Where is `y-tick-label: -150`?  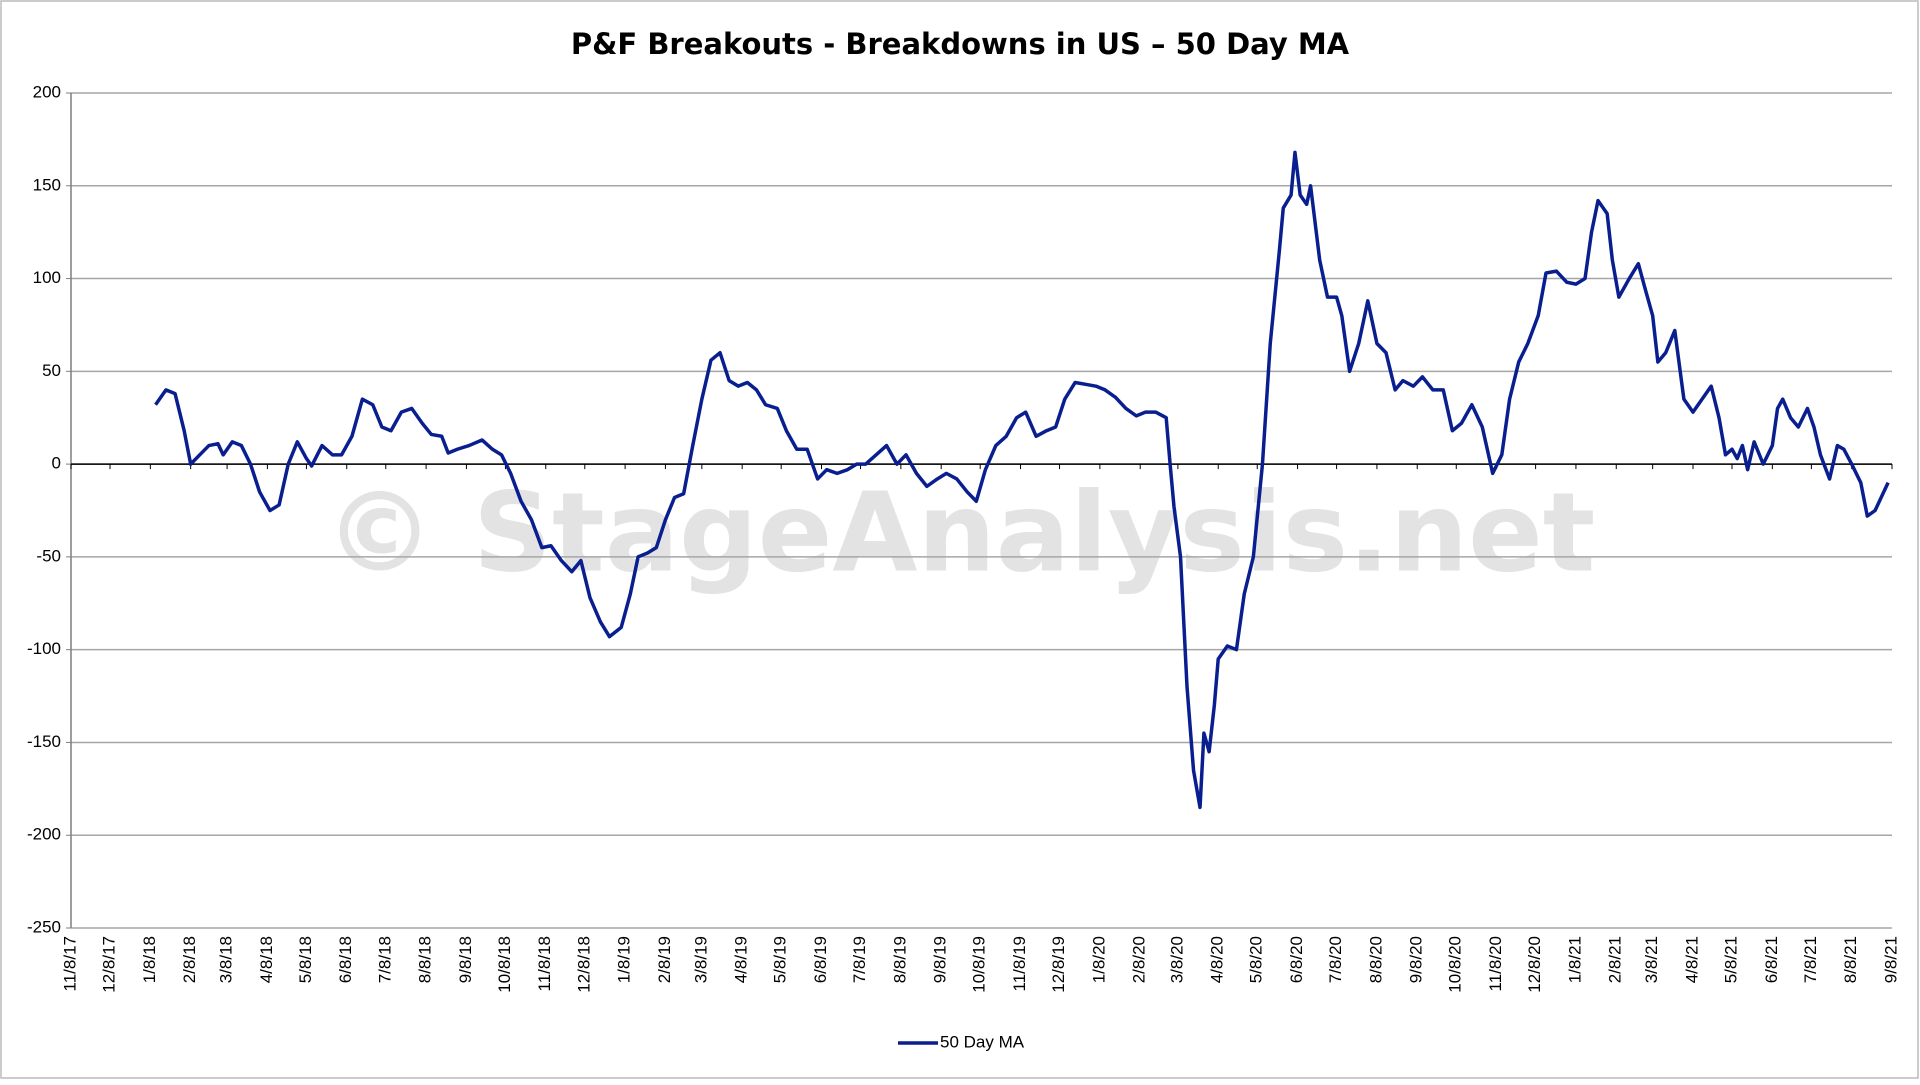
y-tick-label: -150 is located at coordinates (44, 741).